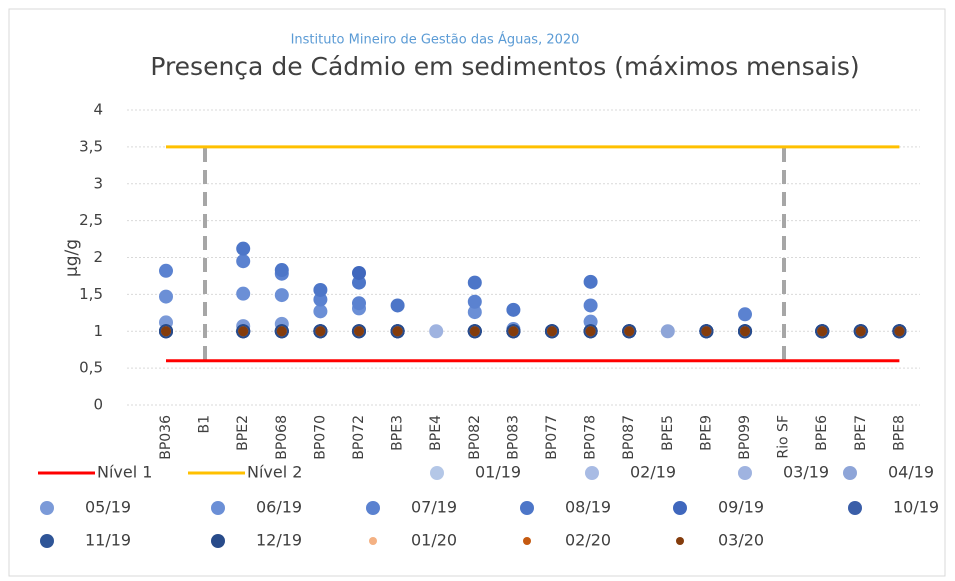  Describe the element at coordinates (434, 507) in the screenshot. I see `legend-label: 07/19` at that location.